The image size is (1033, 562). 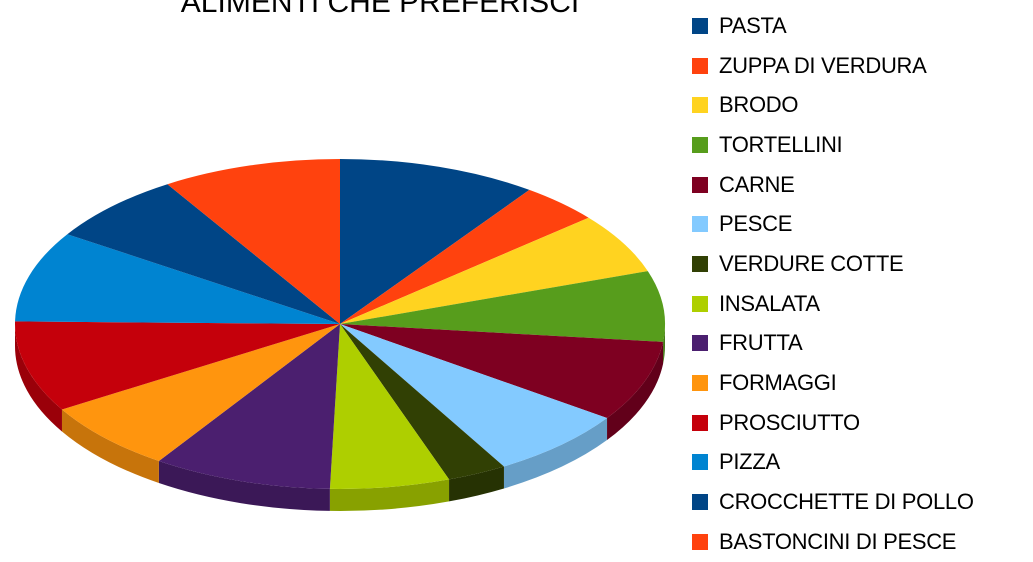 I want to click on pie-slice-brodo, so click(x=494, y=270).